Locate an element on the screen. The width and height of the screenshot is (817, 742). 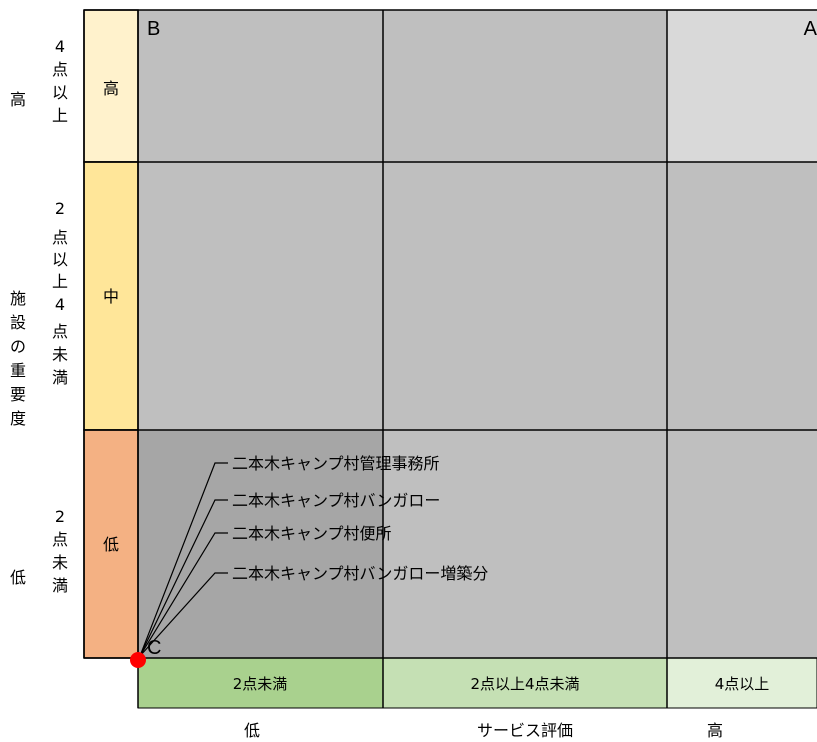
data-point is located at coordinates (138, 660).